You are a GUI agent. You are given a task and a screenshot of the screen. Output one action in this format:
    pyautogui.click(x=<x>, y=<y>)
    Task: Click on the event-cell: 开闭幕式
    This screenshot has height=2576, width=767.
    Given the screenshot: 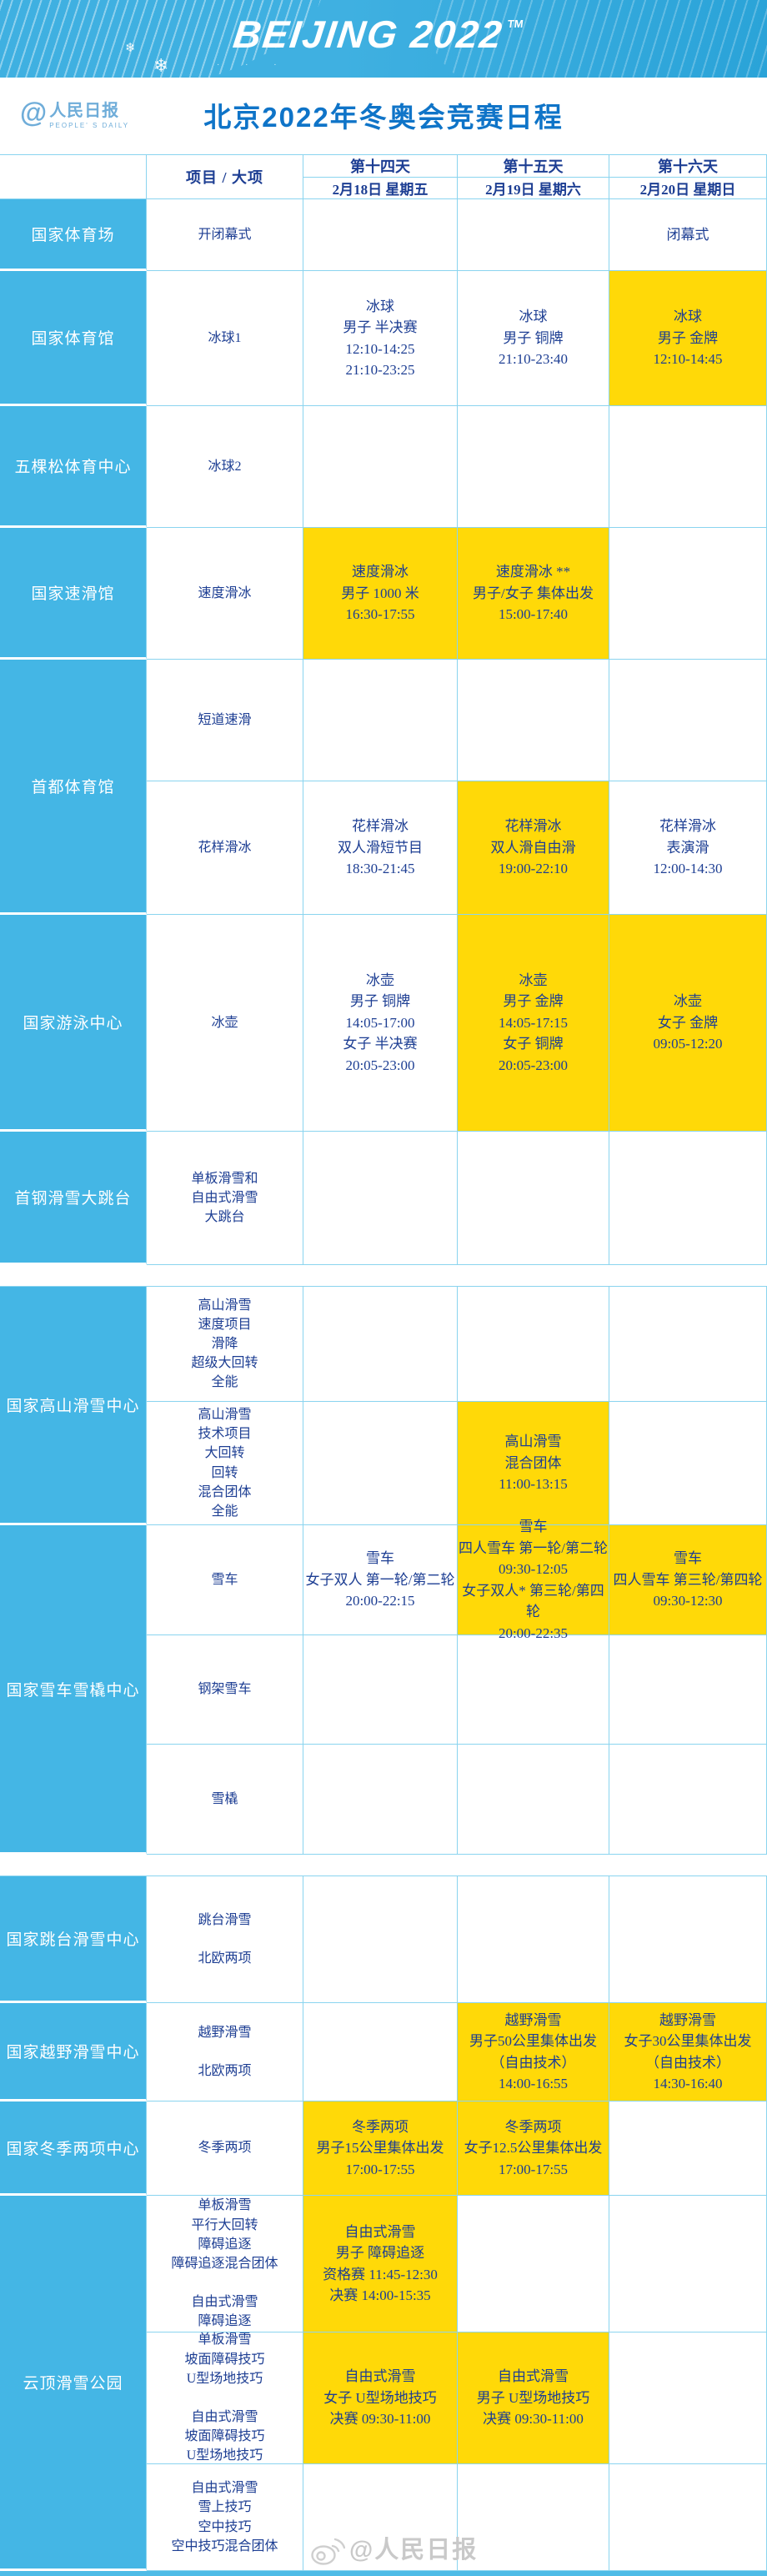 What is the action you would take?
    pyautogui.click(x=225, y=235)
    